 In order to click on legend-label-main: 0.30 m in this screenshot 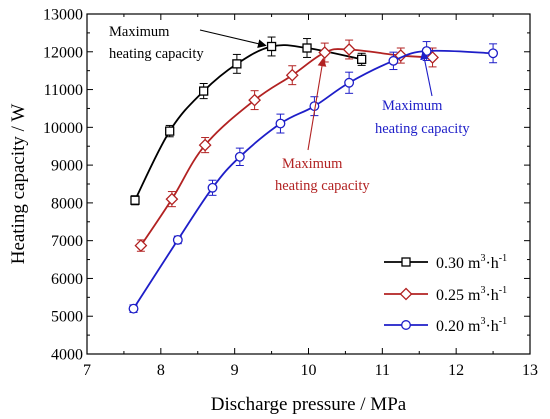, I will do `click(458, 263)`.